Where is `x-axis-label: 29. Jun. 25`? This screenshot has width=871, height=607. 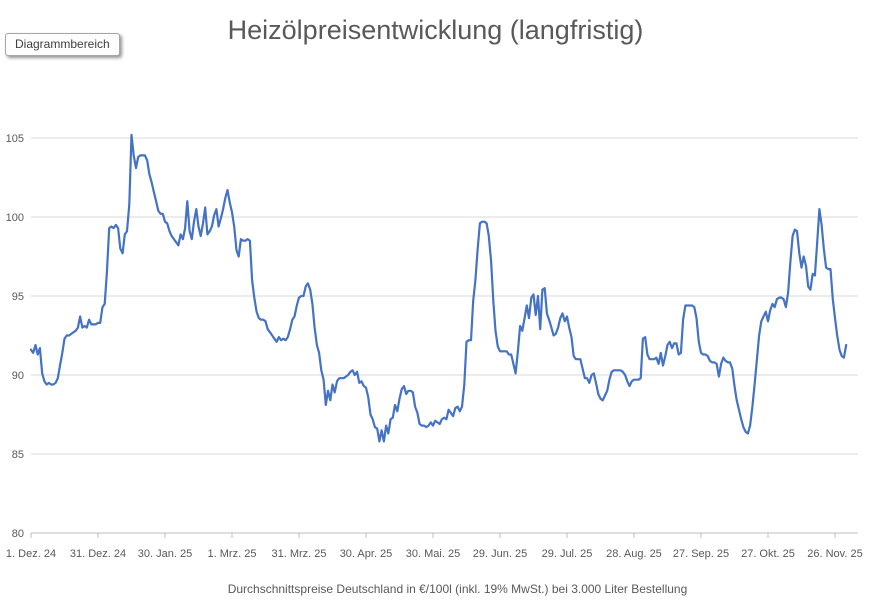
x-axis-label: 29. Jun. 25 is located at coordinates (500, 554).